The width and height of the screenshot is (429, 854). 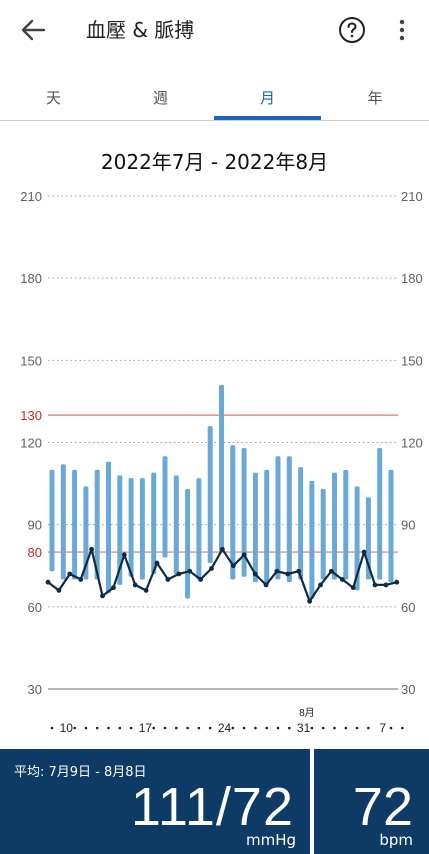 What do you see at coordinates (312, 801) in the screenshot?
I see `footer-divider` at bounding box center [312, 801].